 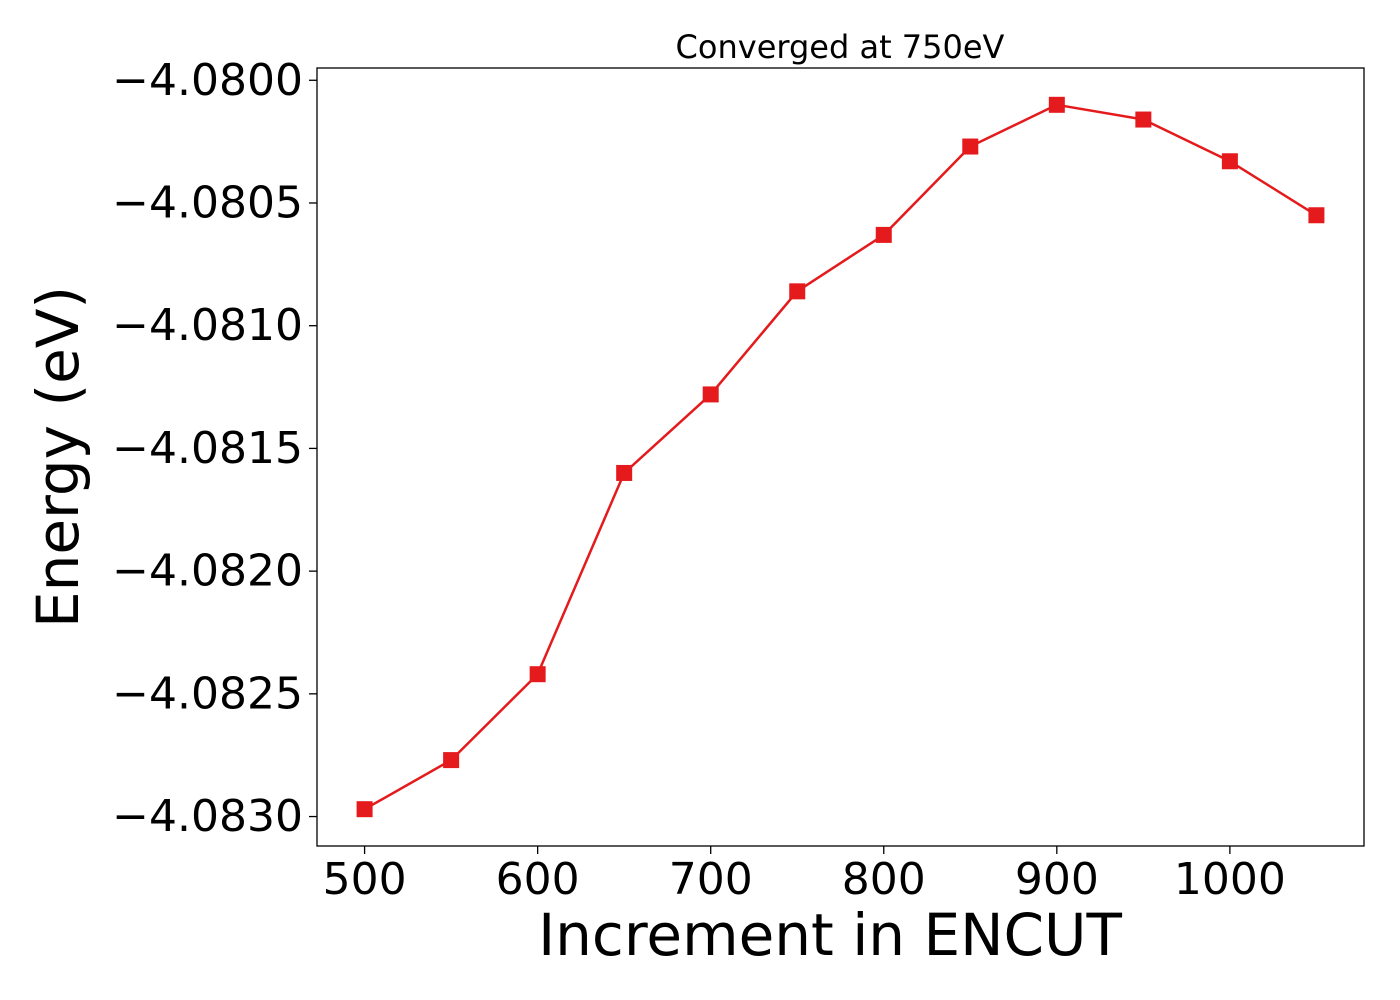 What do you see at coordinates (365, 879) in the screenshot?
I see `x-tick-label: 500` at bounding box center [365, 879].